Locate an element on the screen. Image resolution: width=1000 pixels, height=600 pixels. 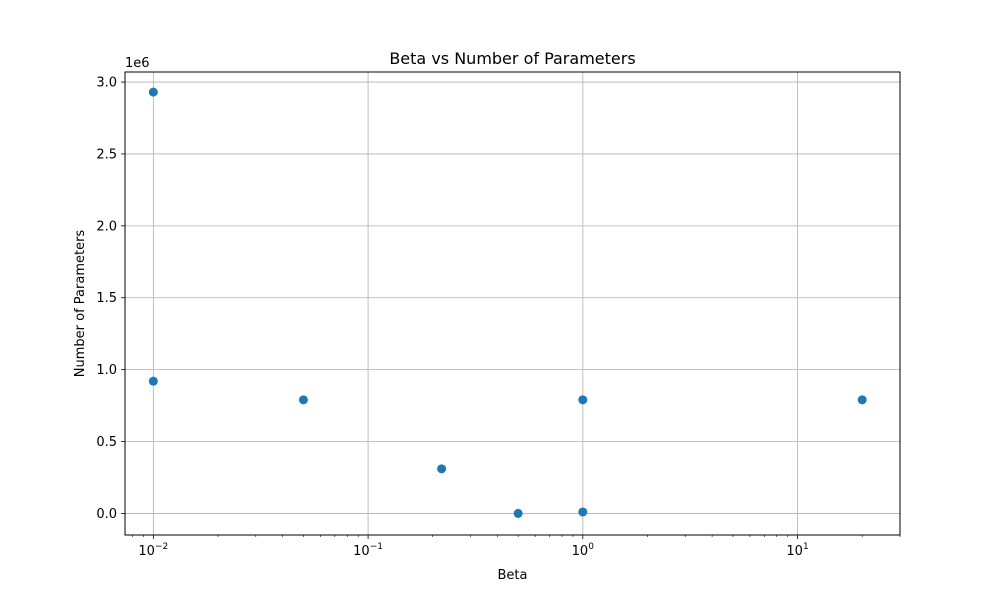
y-tick-label: 0.0 is located at coordinates (106, 514).